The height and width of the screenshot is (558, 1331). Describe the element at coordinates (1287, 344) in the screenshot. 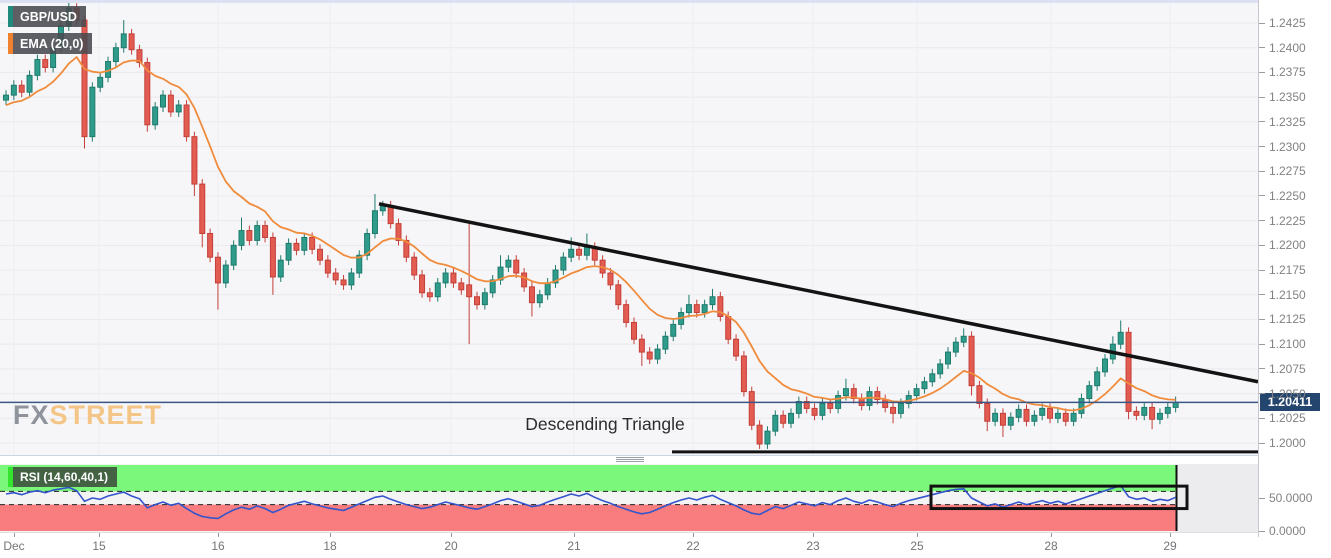

I see `price-axis-label: 1.2100` at that location.